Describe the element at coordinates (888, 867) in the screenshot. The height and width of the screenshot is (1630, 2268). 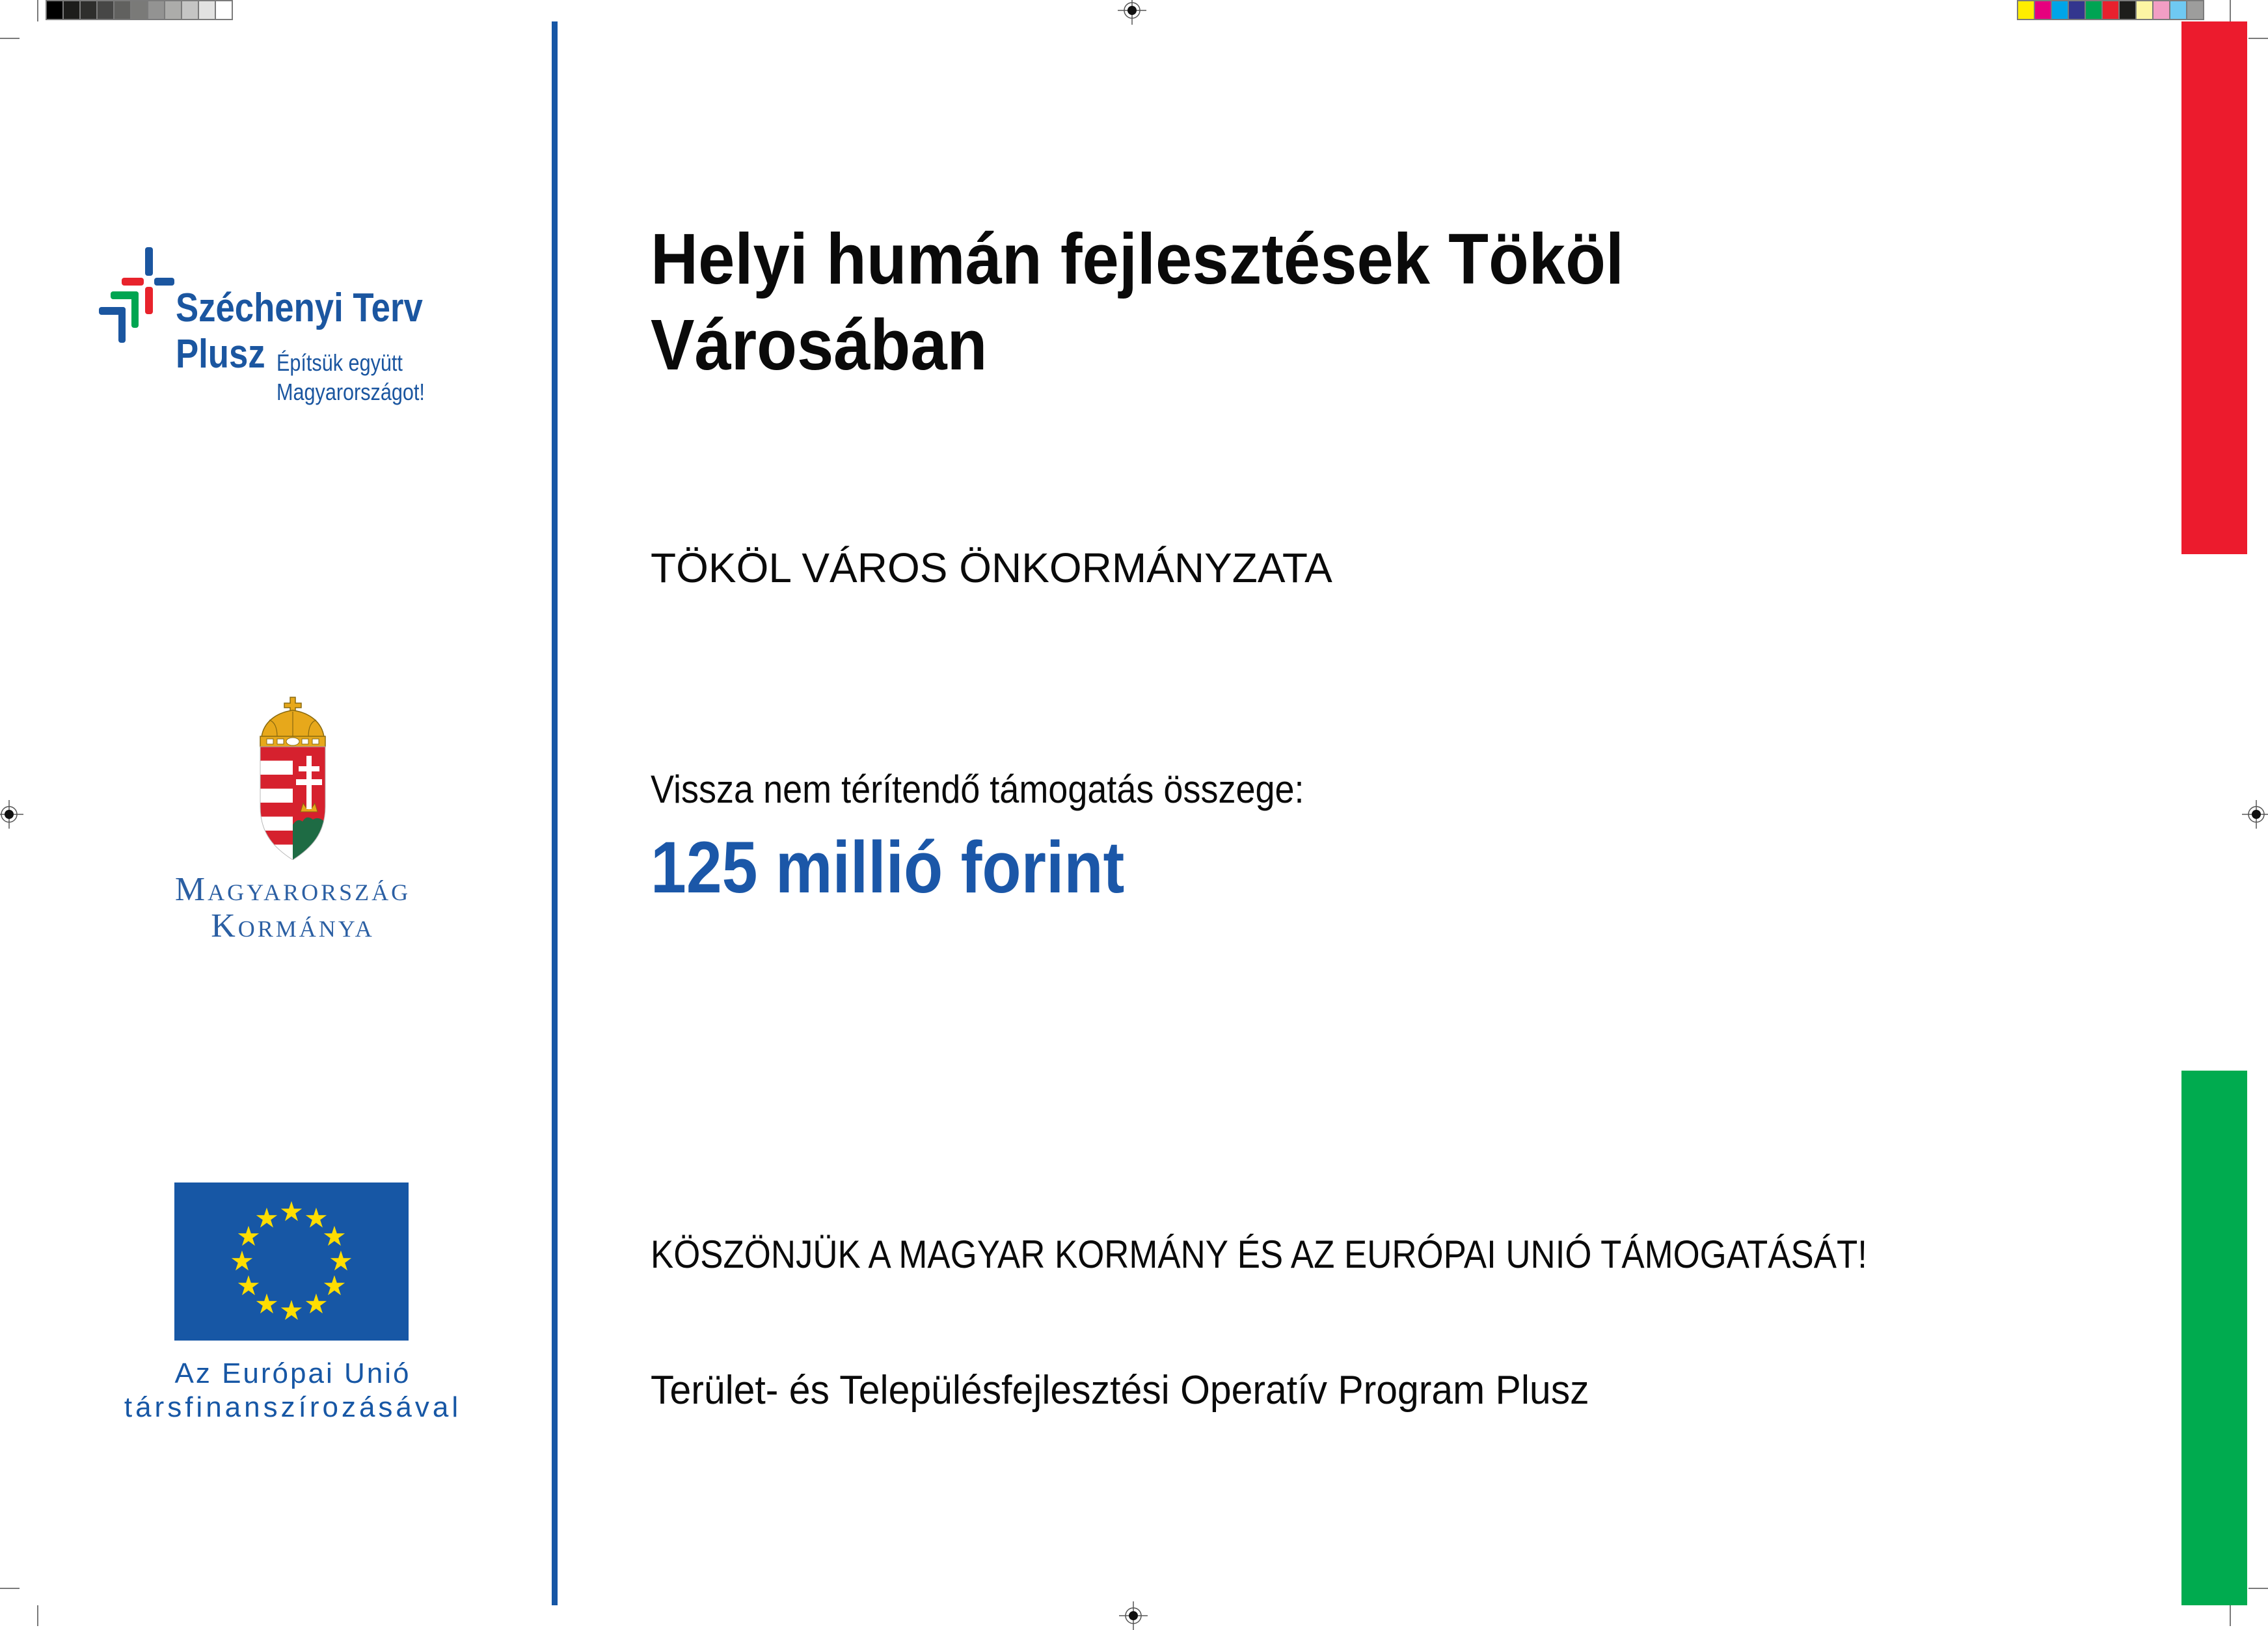
I see `grant-amount: 125 millió forint` at that location.